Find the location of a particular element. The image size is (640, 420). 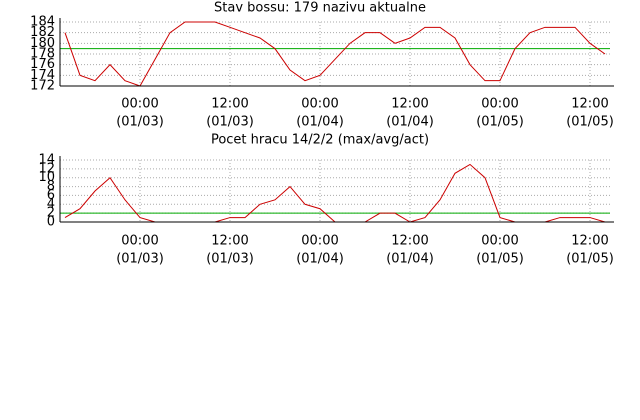

chart-title: Stav bossu: 179 nazivu aktualne is located at coordinates (320, 8).